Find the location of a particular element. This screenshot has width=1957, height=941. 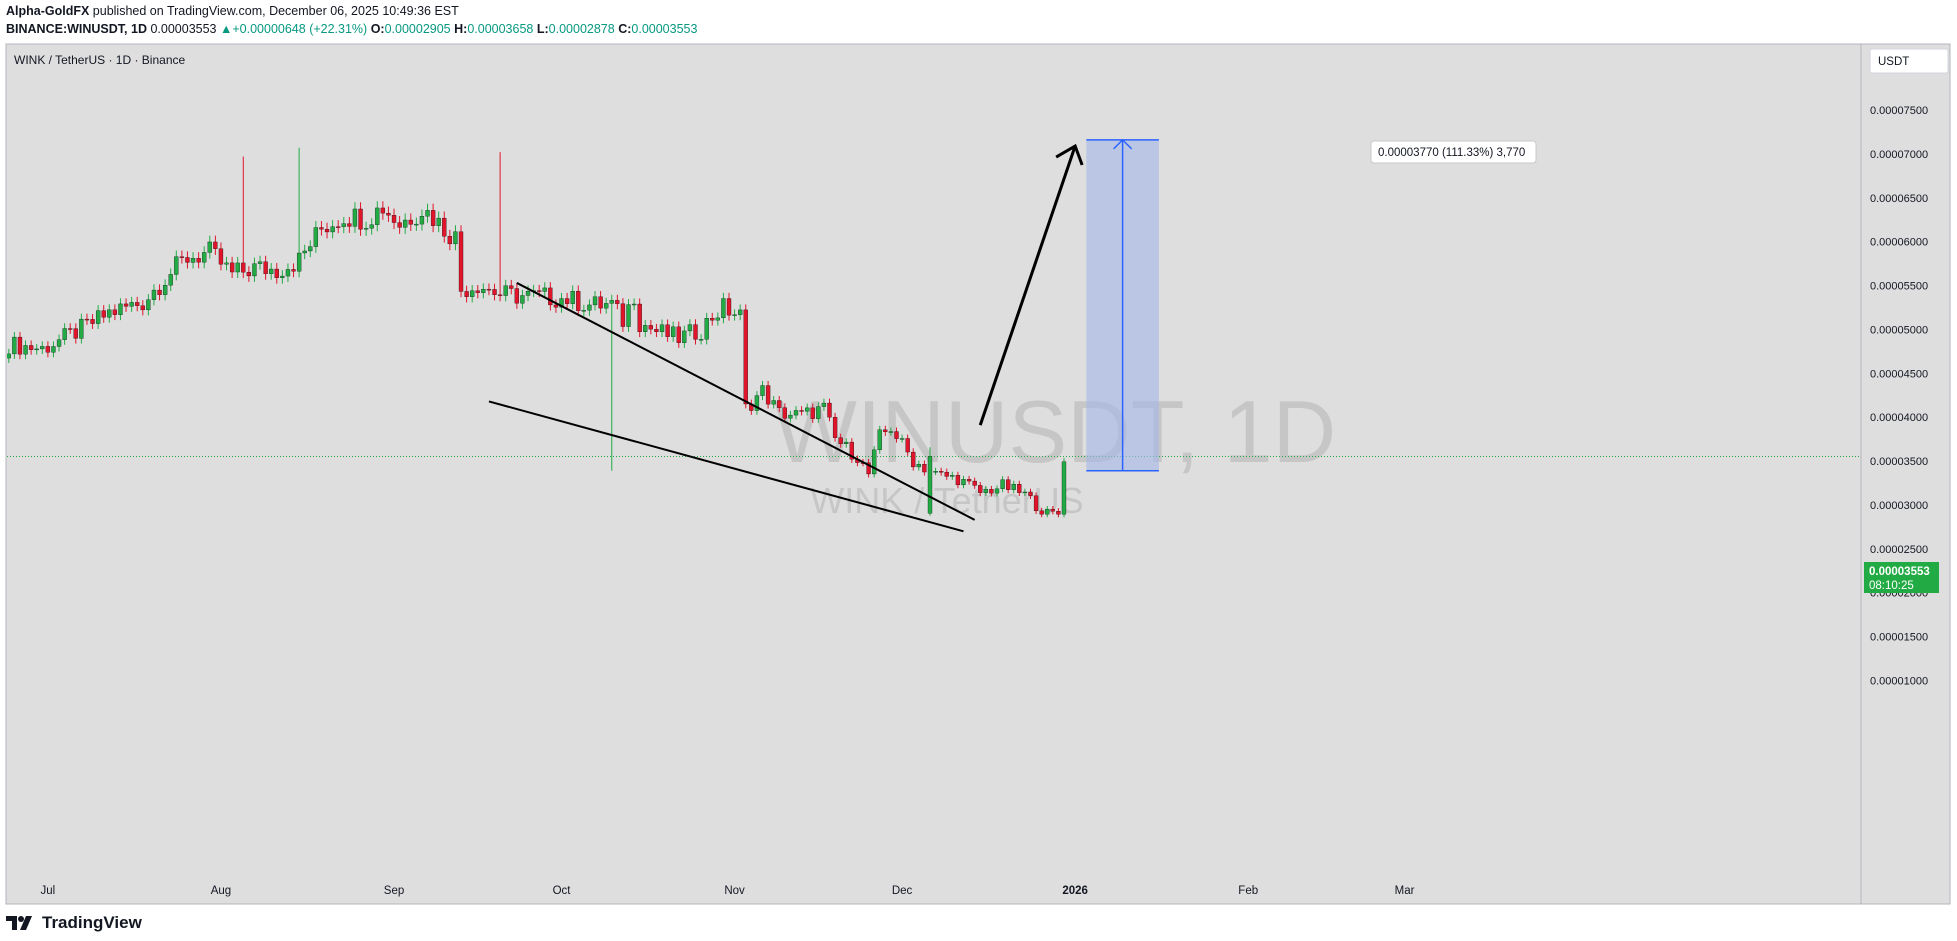

wedge-upper-trendline is located at coordinates (746, 401).